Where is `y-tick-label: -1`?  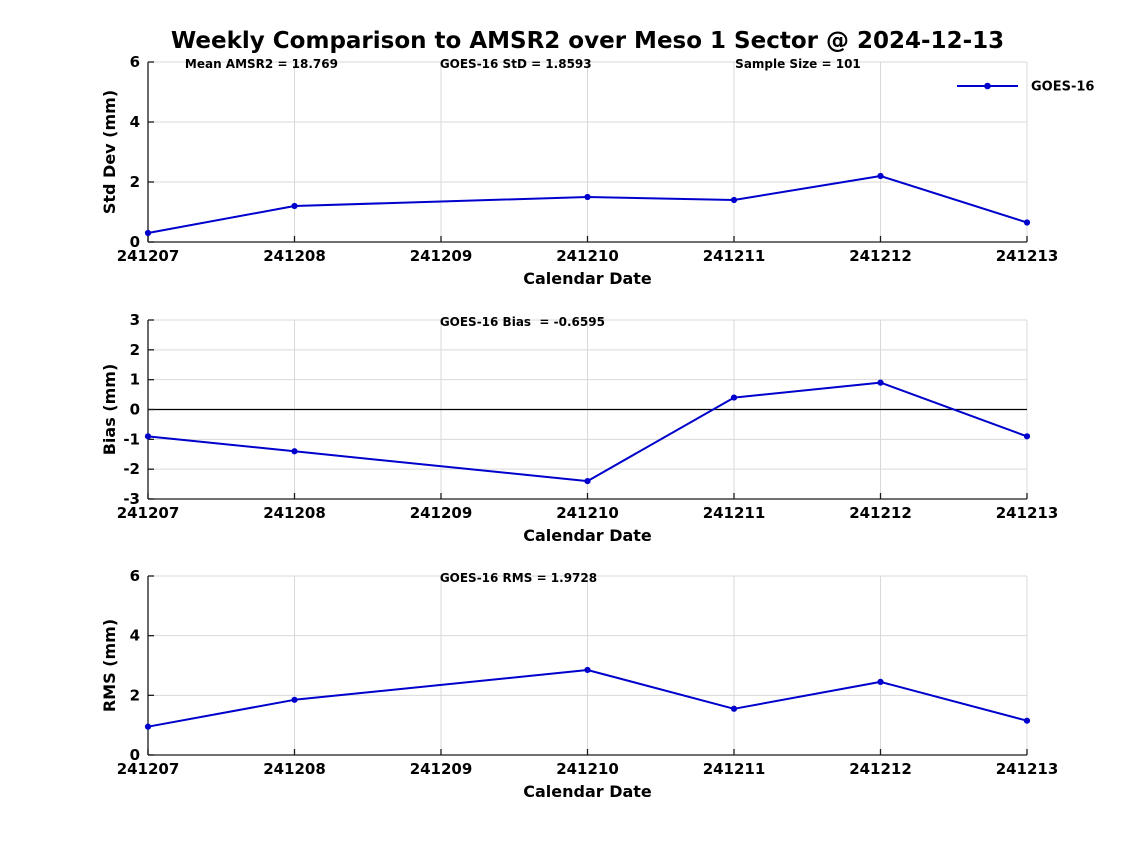
y-tick-label: -1 is located at coordinates (131, 439).